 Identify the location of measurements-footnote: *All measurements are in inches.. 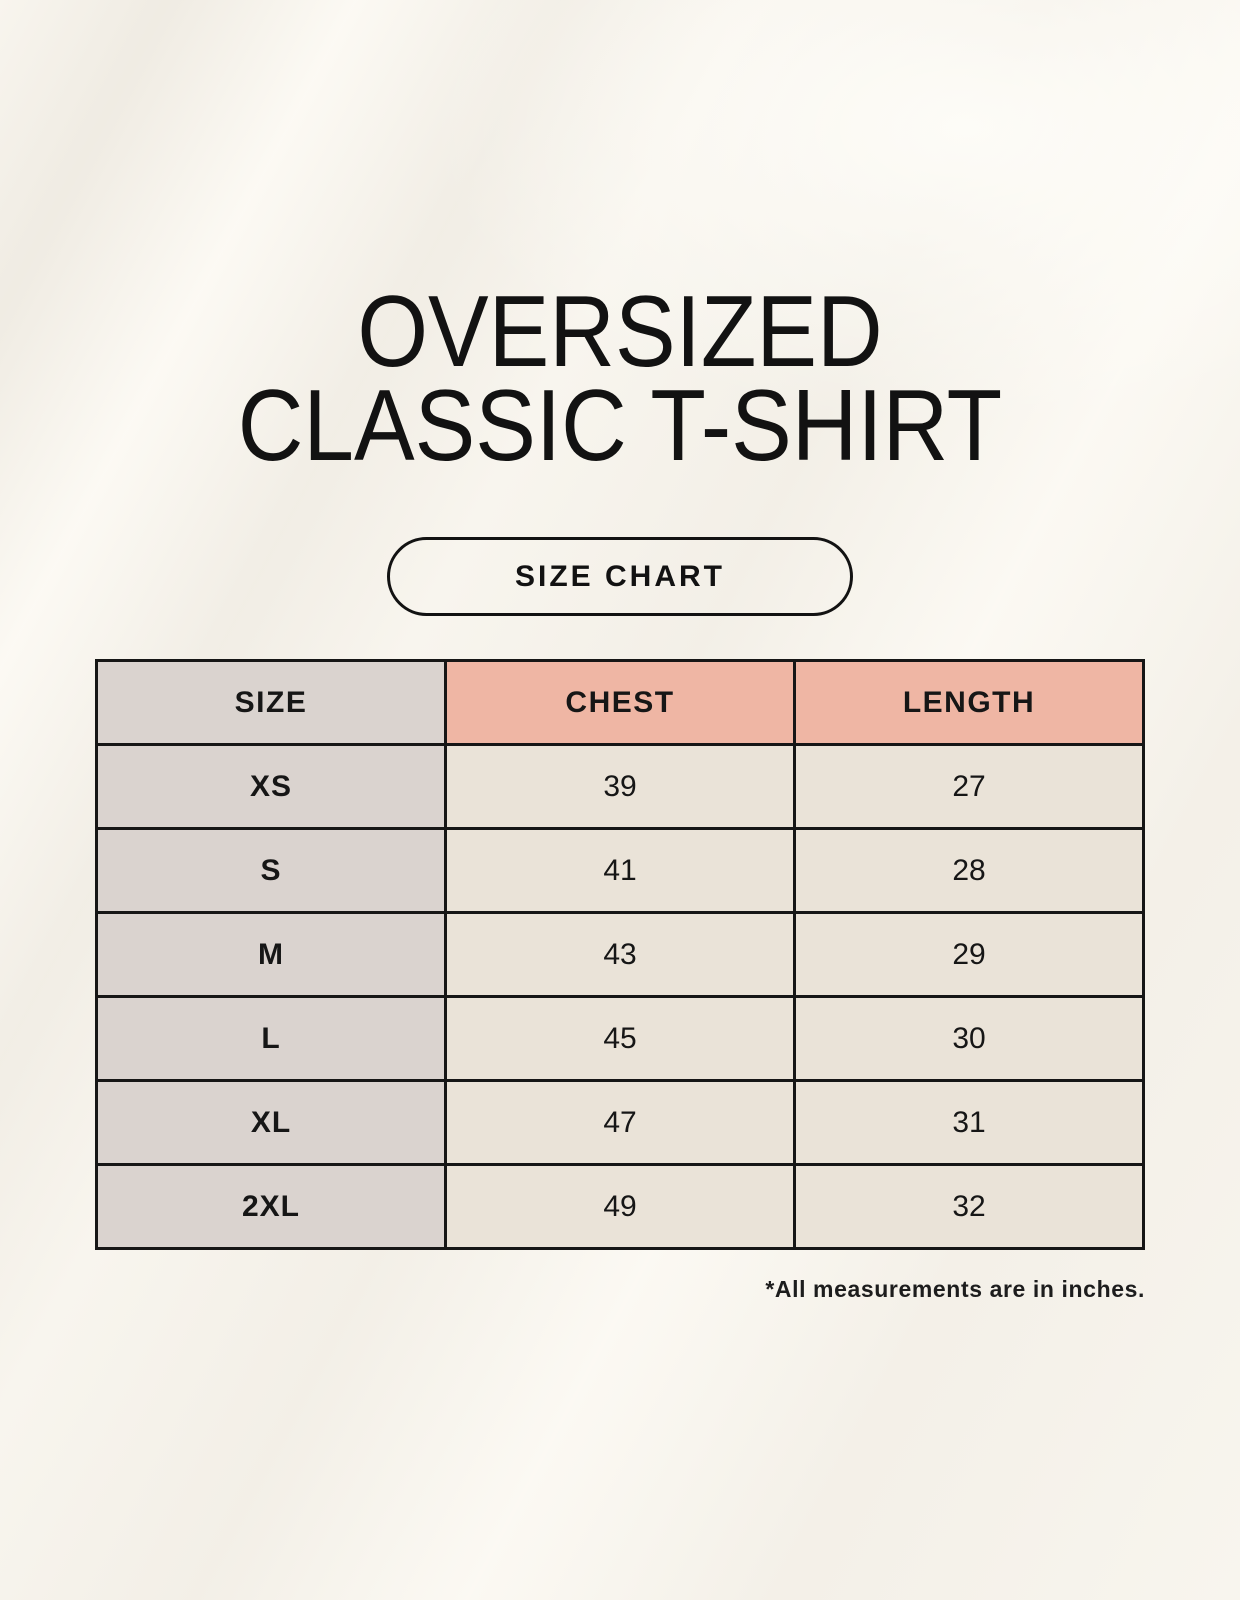
(955, 1289).